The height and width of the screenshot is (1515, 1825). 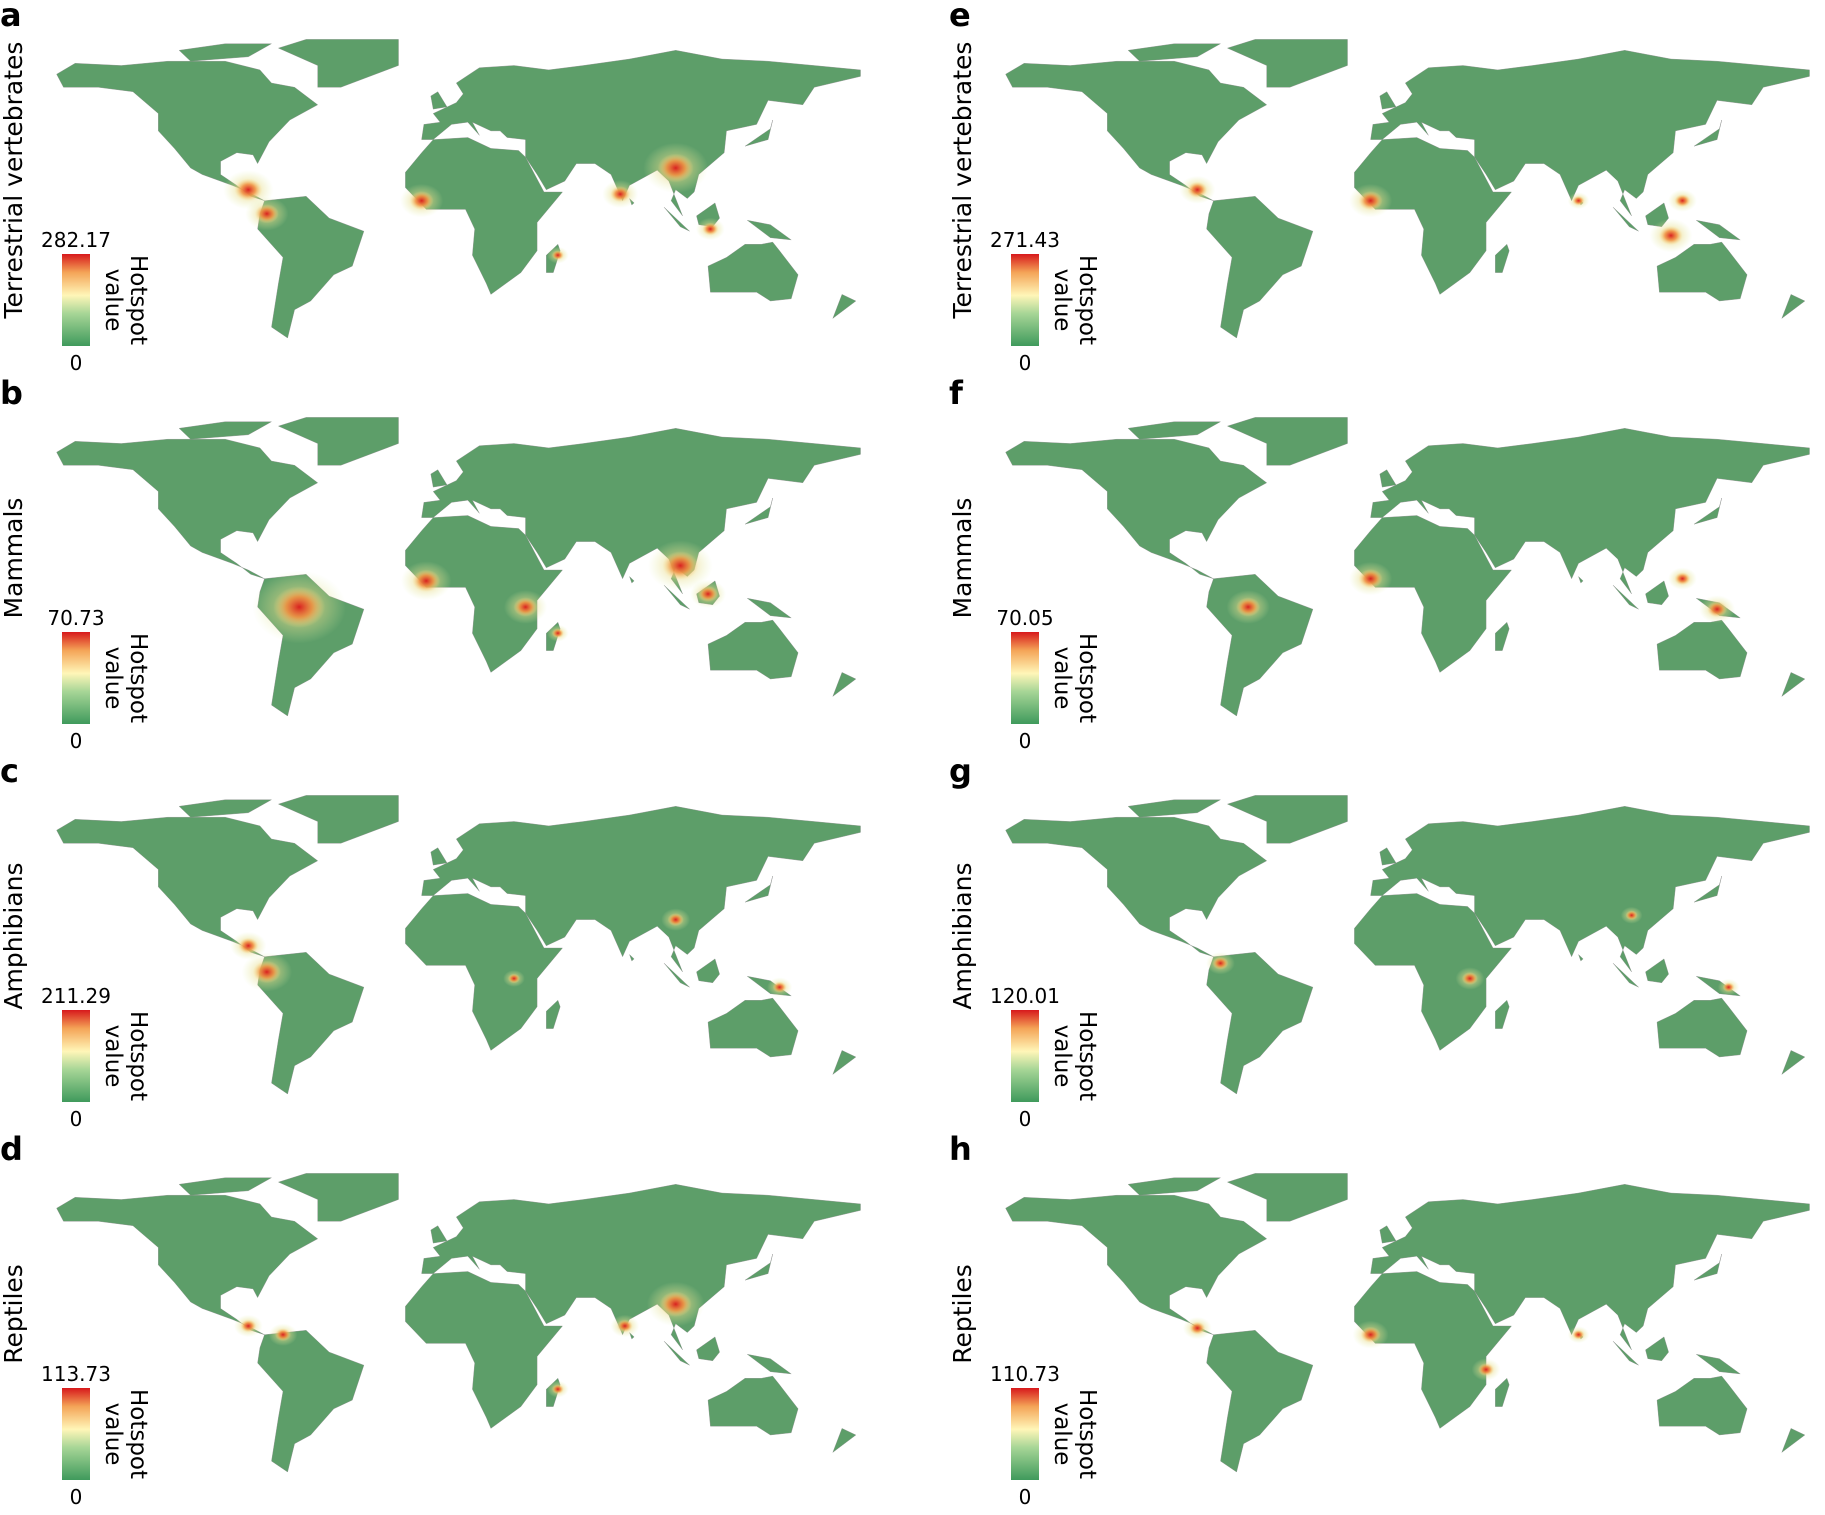 What do you see at coordinates (11, 1149) in the screenshot?
I see `panel-letter: d` at bounding box center [11, 1149].